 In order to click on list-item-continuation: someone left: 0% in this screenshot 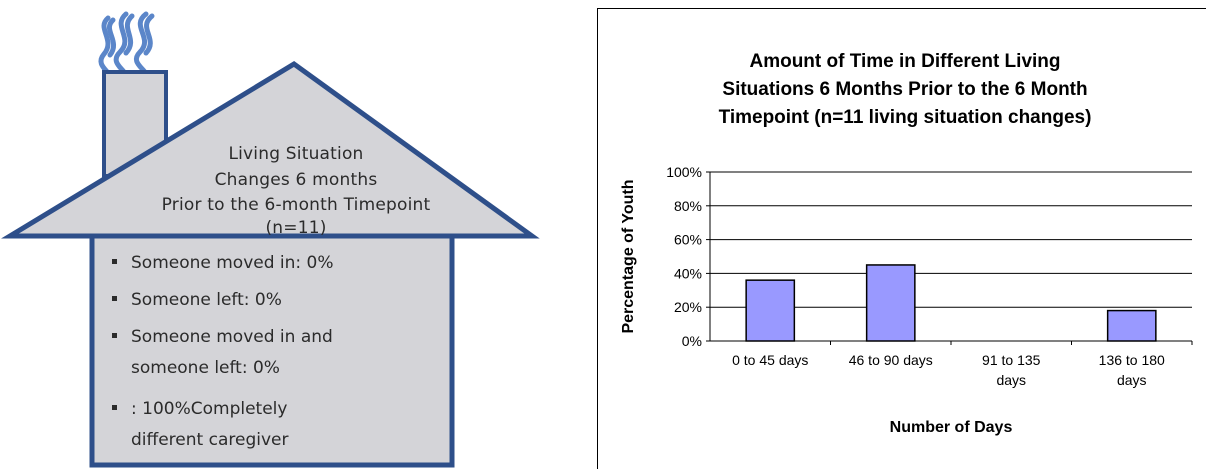, I will do `click(205, 368)`.